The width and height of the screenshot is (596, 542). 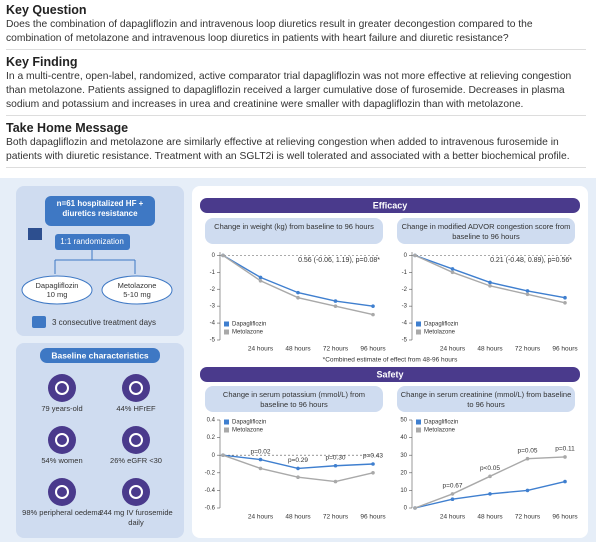 What do you see at coordinates (211, 421) in the screenshot?
I see `y-tick-label: 0.4` at bounding box center [211, 421].